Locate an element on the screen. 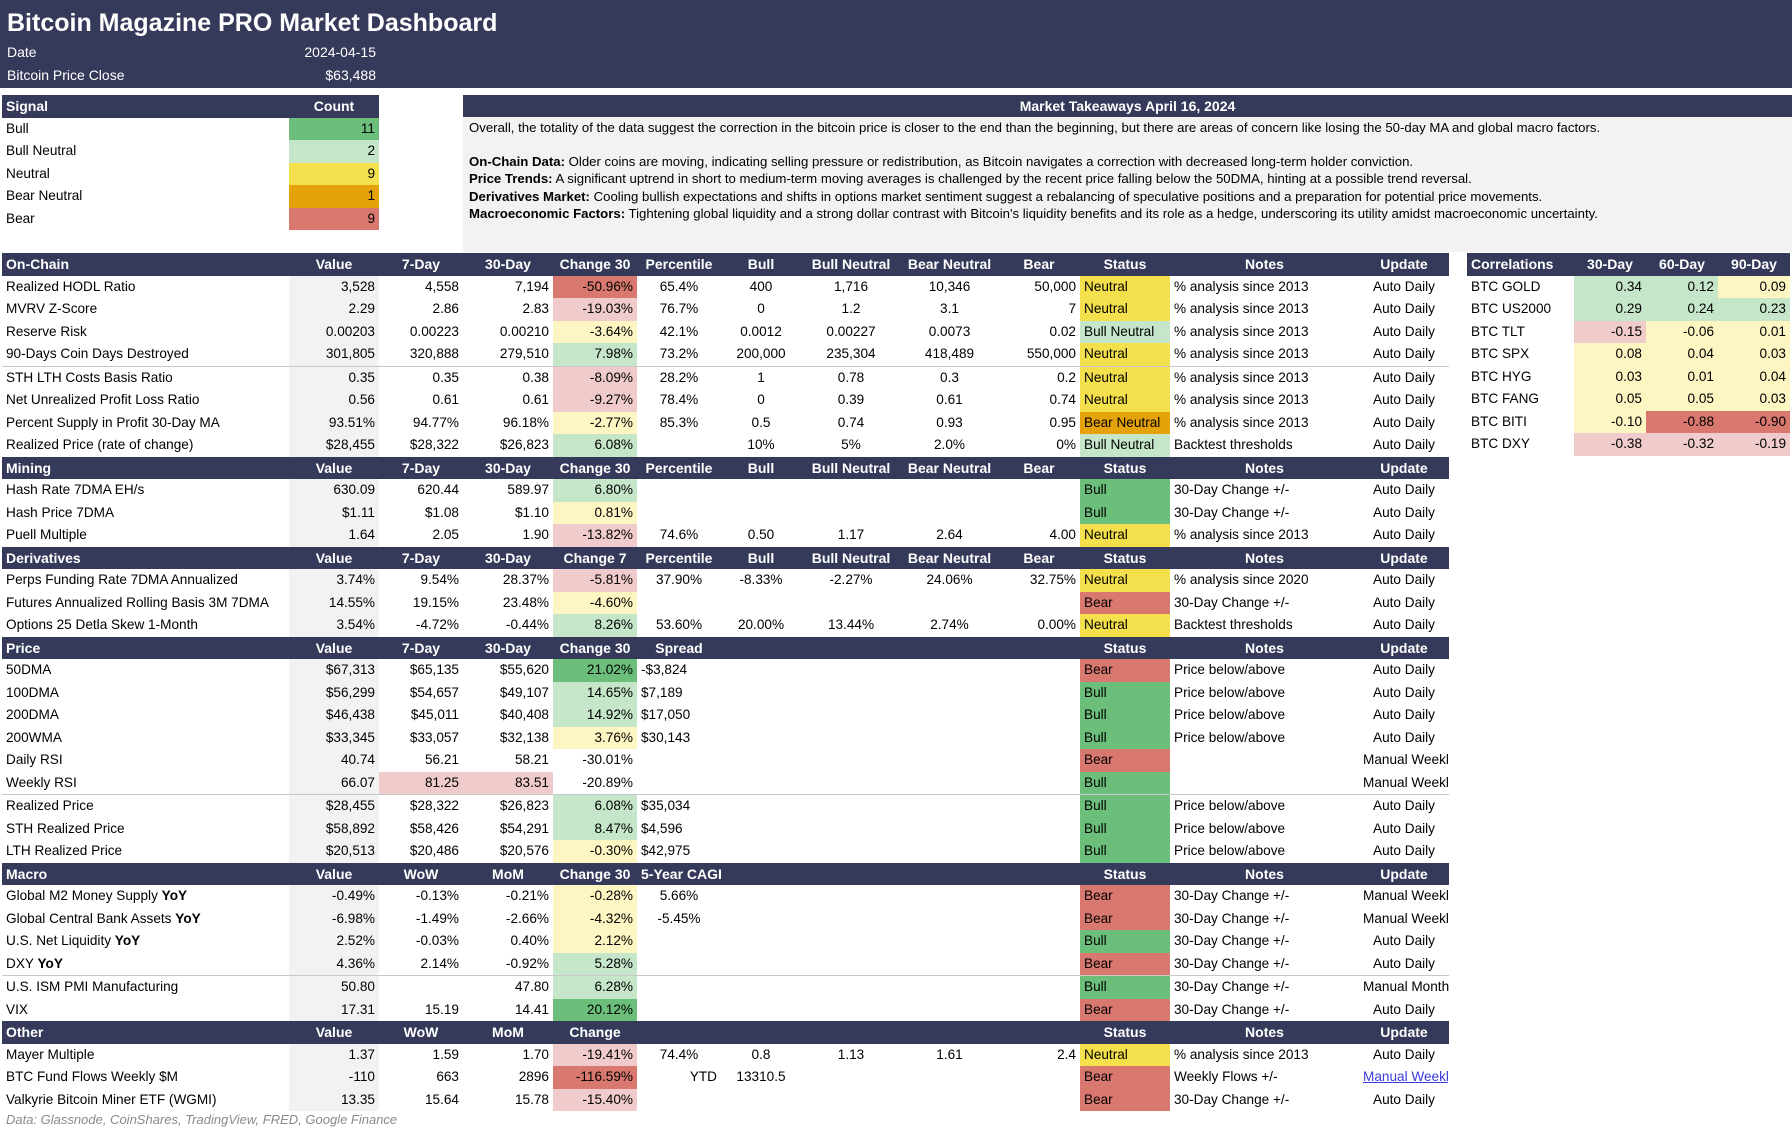  column-header: Notes is located at coordinates (1264, 557).